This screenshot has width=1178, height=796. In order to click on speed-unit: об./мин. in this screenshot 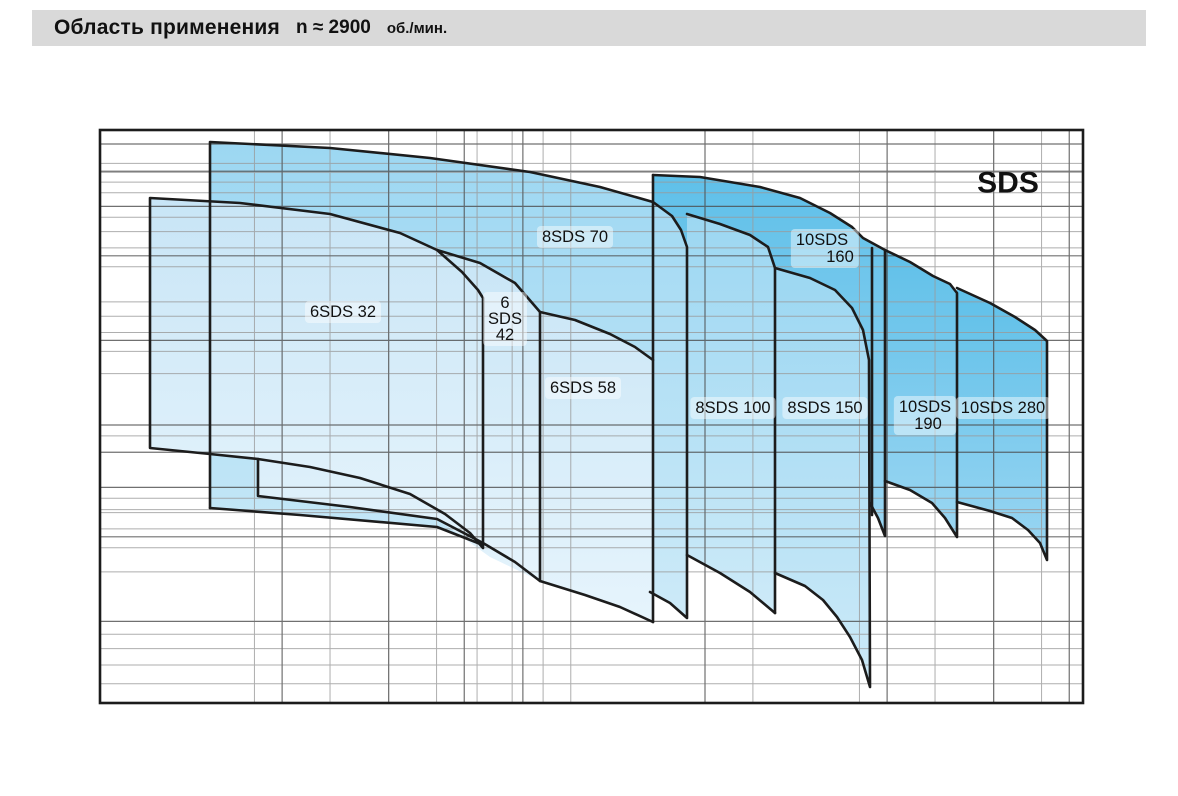, I will do `click(417, 28)`.